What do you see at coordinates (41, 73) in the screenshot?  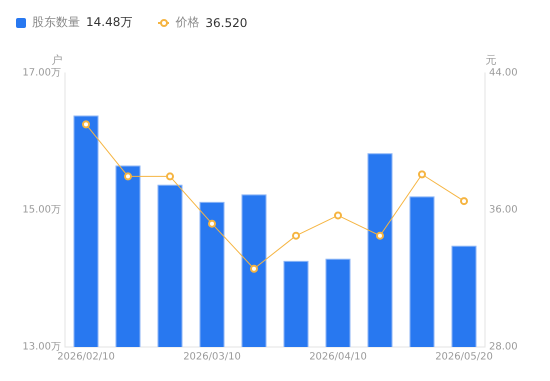 I see `y-tick-label: 17.00万` at bounding box center [41, 73].